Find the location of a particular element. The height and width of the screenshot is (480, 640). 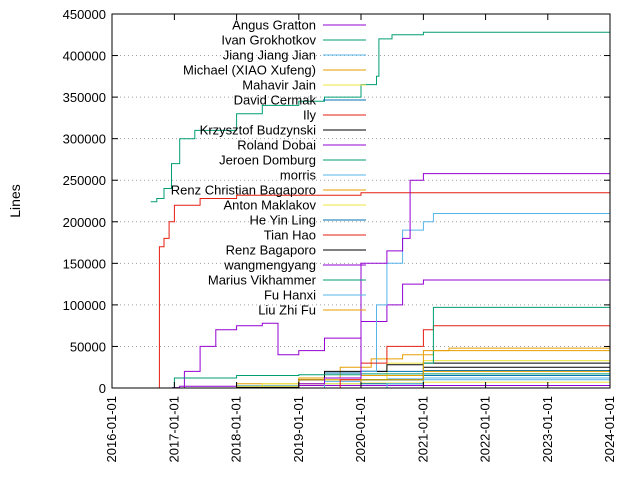

legend-label: Mahavir Jain is located at coordinates (279, 85).